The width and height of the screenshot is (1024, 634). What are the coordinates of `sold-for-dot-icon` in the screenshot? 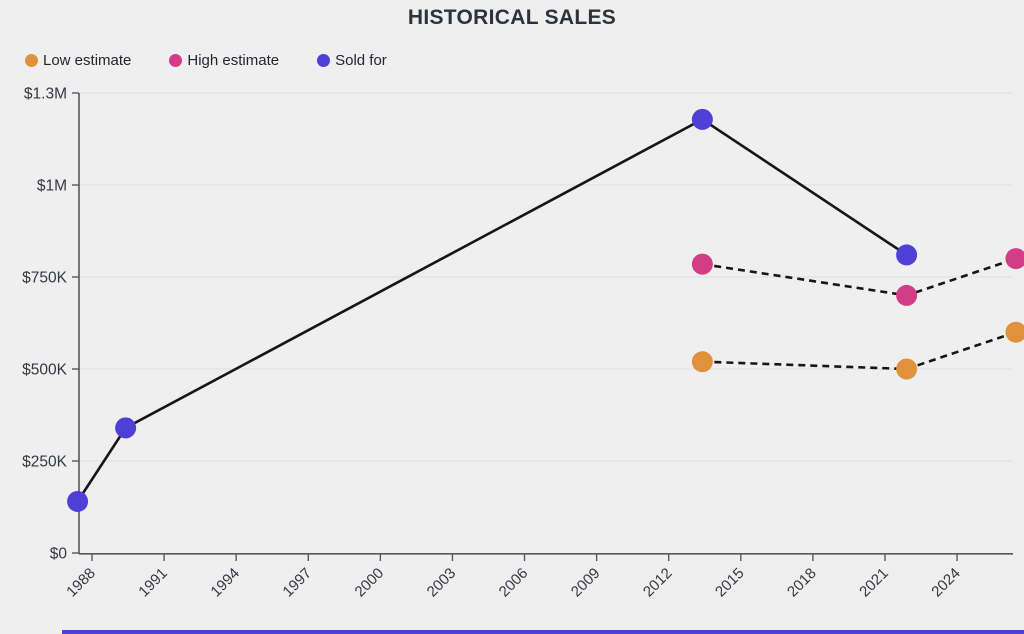 It's located at (324, 60).